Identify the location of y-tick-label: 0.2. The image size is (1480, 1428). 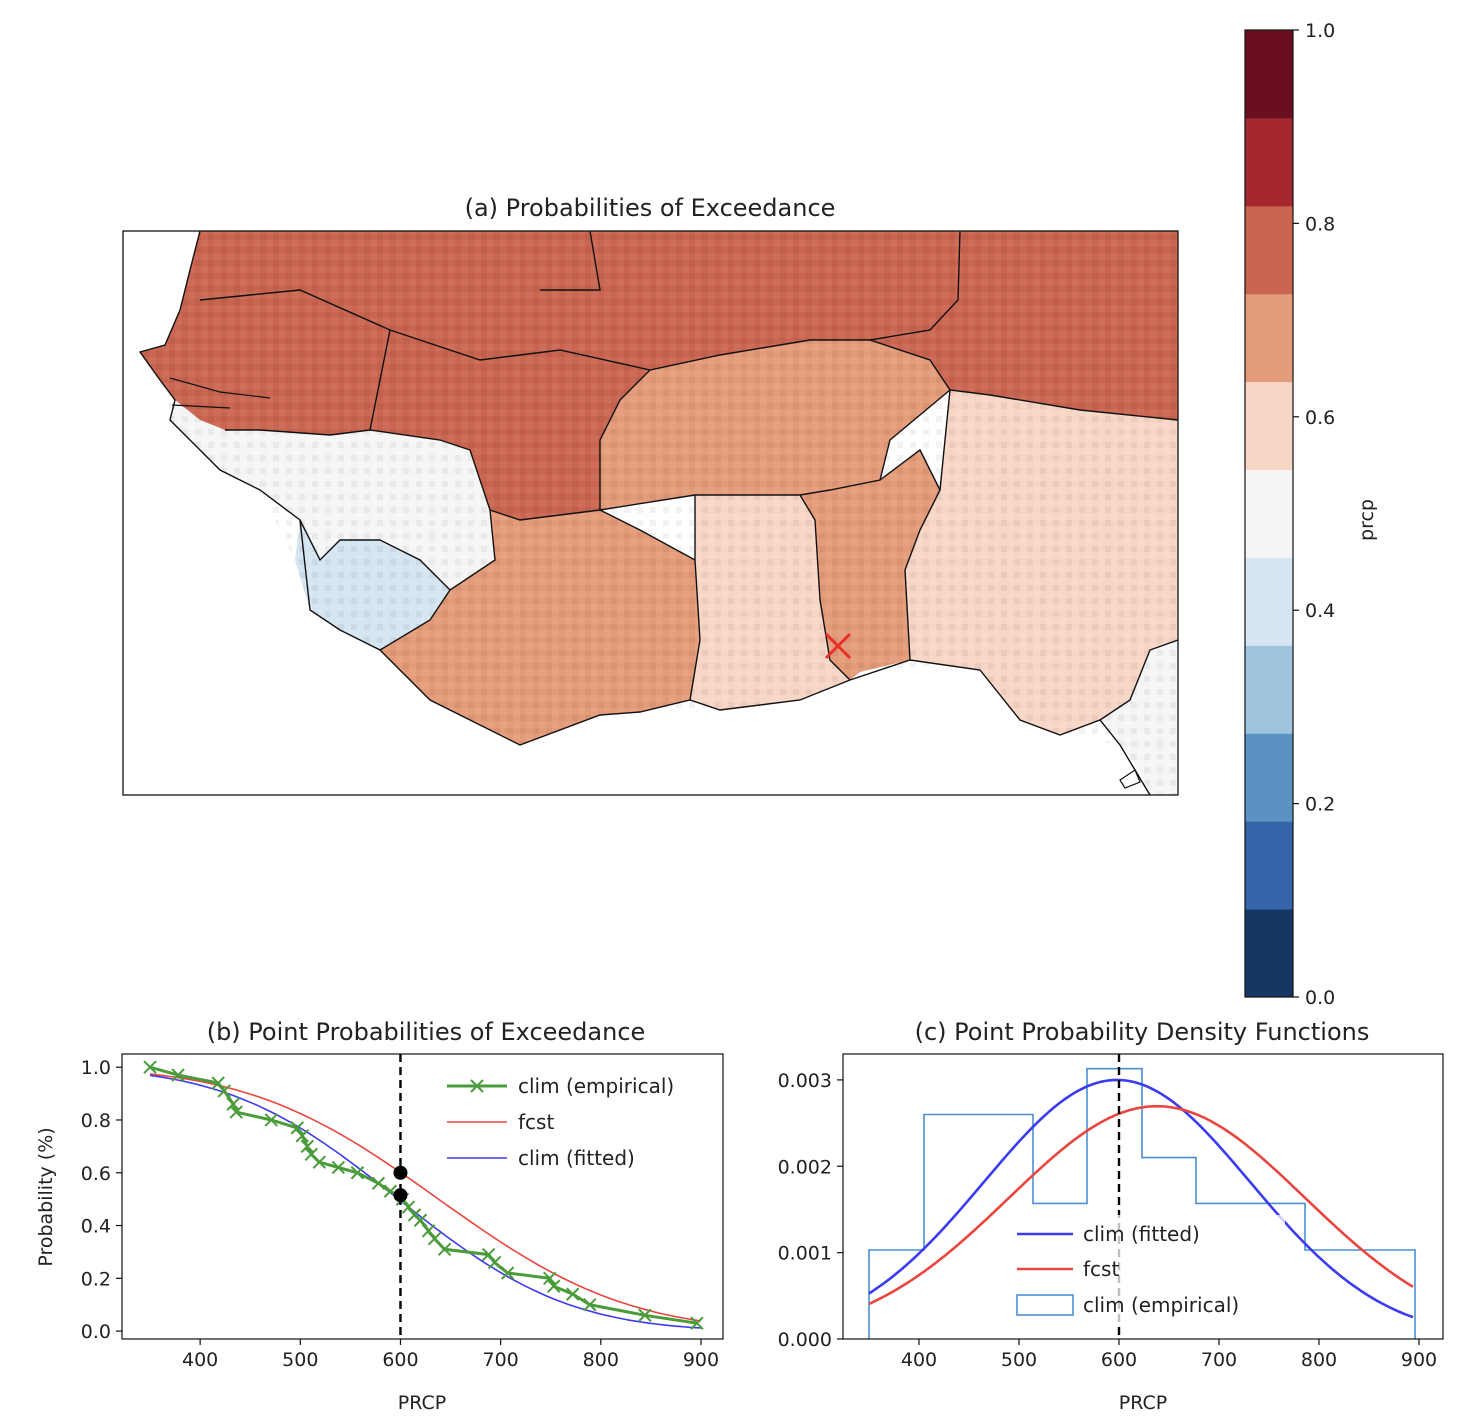
(96, 1279).